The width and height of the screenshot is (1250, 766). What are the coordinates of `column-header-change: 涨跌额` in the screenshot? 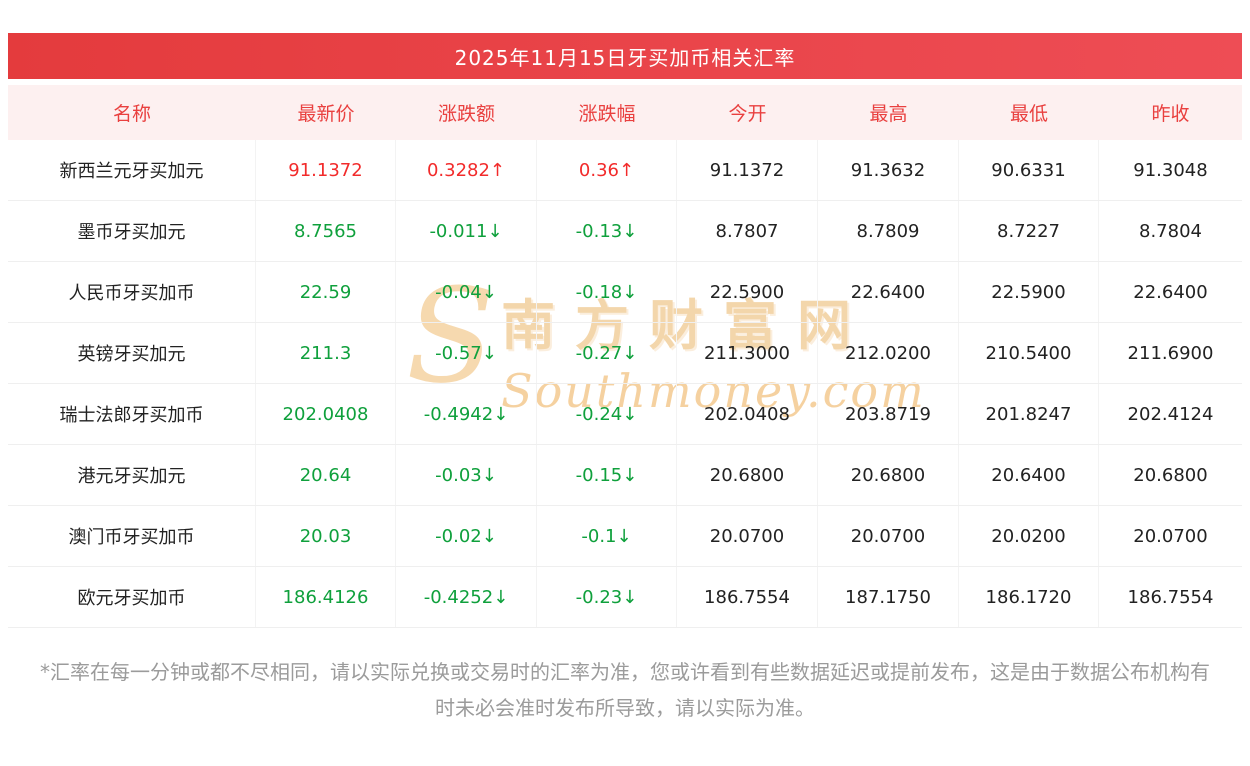 It's located at (466, 114).